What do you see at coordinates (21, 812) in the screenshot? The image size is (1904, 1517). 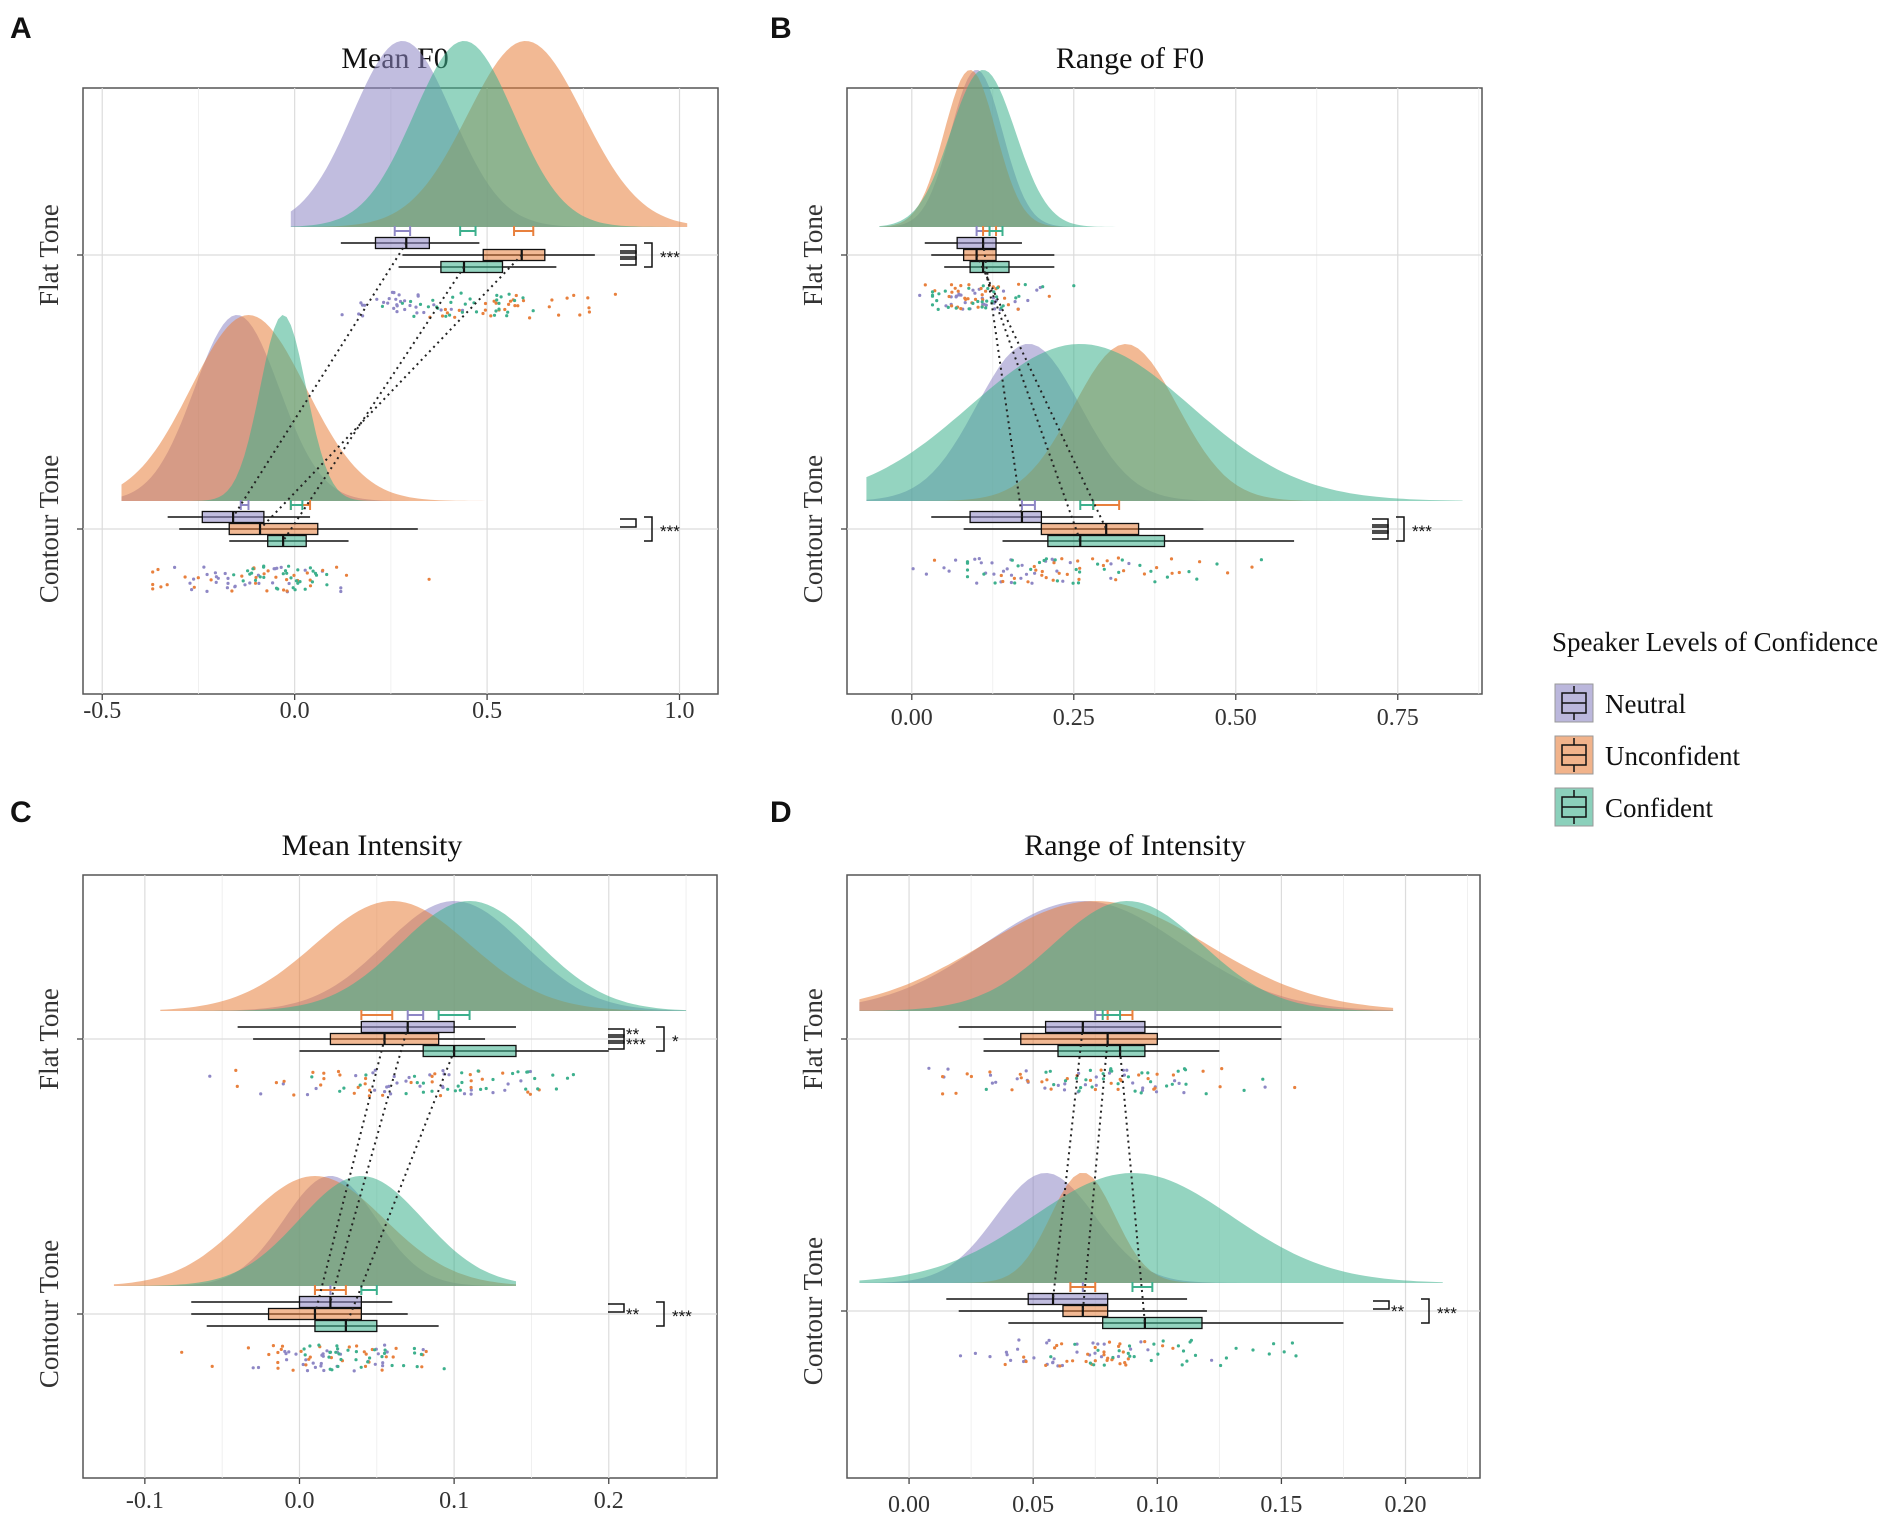 I see `panel-letter: C` at bounding box center [21, 812].